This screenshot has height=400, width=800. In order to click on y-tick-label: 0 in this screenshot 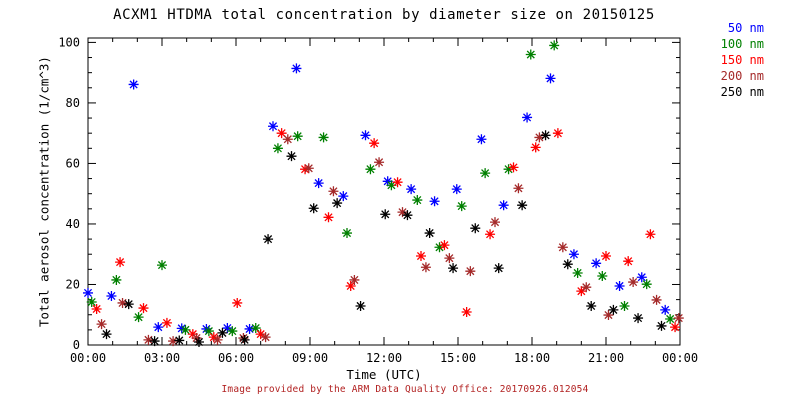, I will do `click(76, 345)`.